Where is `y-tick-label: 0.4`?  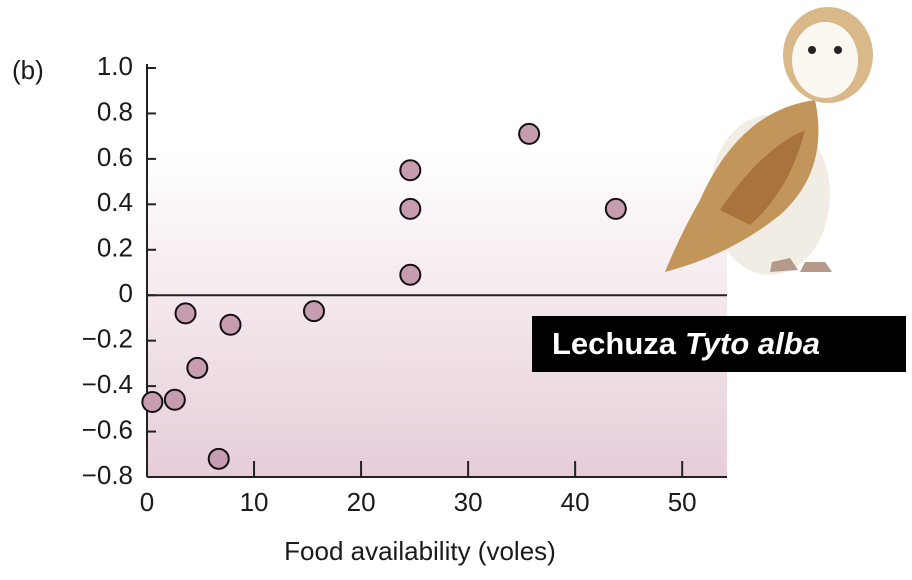
y-tick-label: 0.4 is located at coordinates (115, 202).